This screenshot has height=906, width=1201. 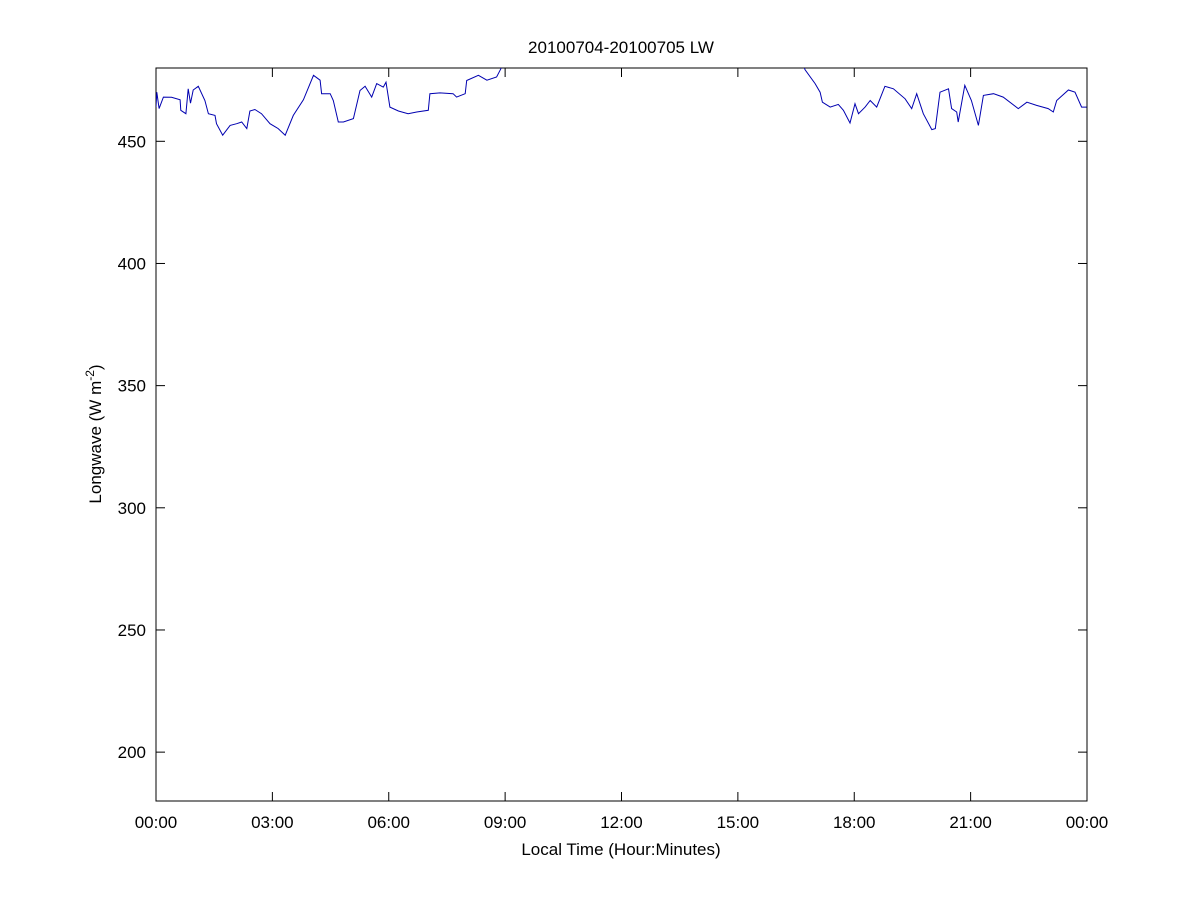 I want to click on x-tick-label: 06:00, so click(x=388, y=822).